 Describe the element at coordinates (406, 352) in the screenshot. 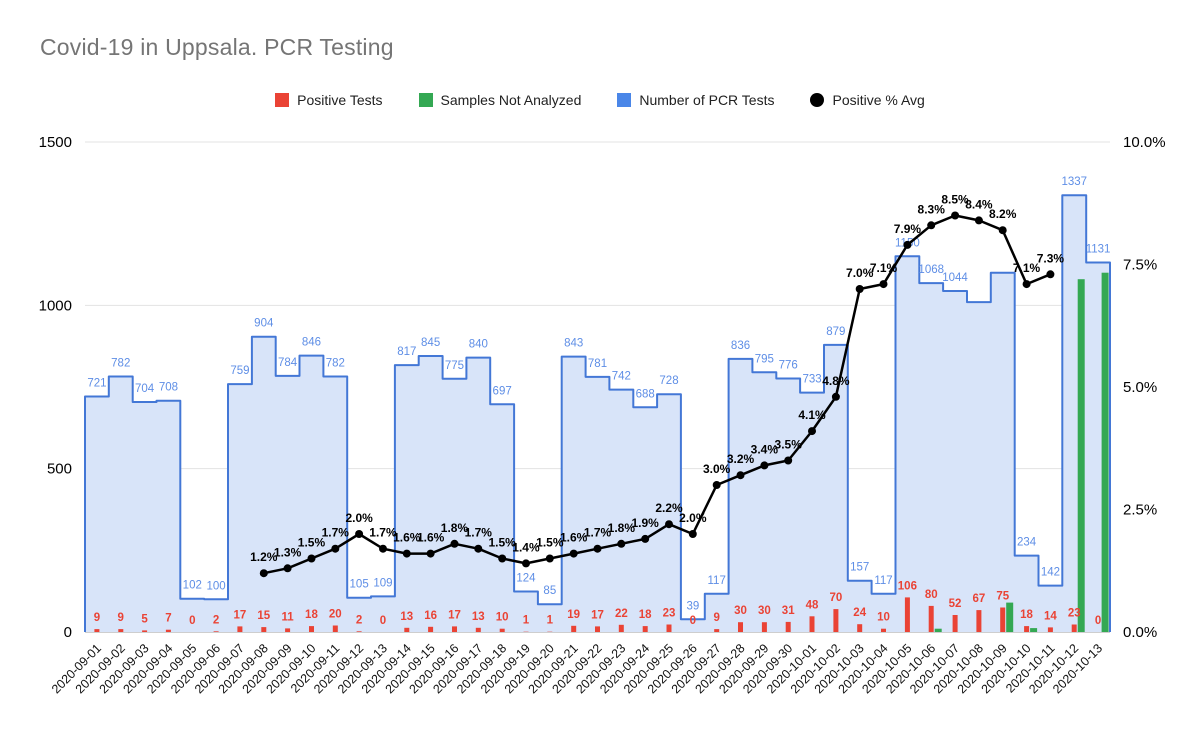

I see `svg-text: 817` at that location.